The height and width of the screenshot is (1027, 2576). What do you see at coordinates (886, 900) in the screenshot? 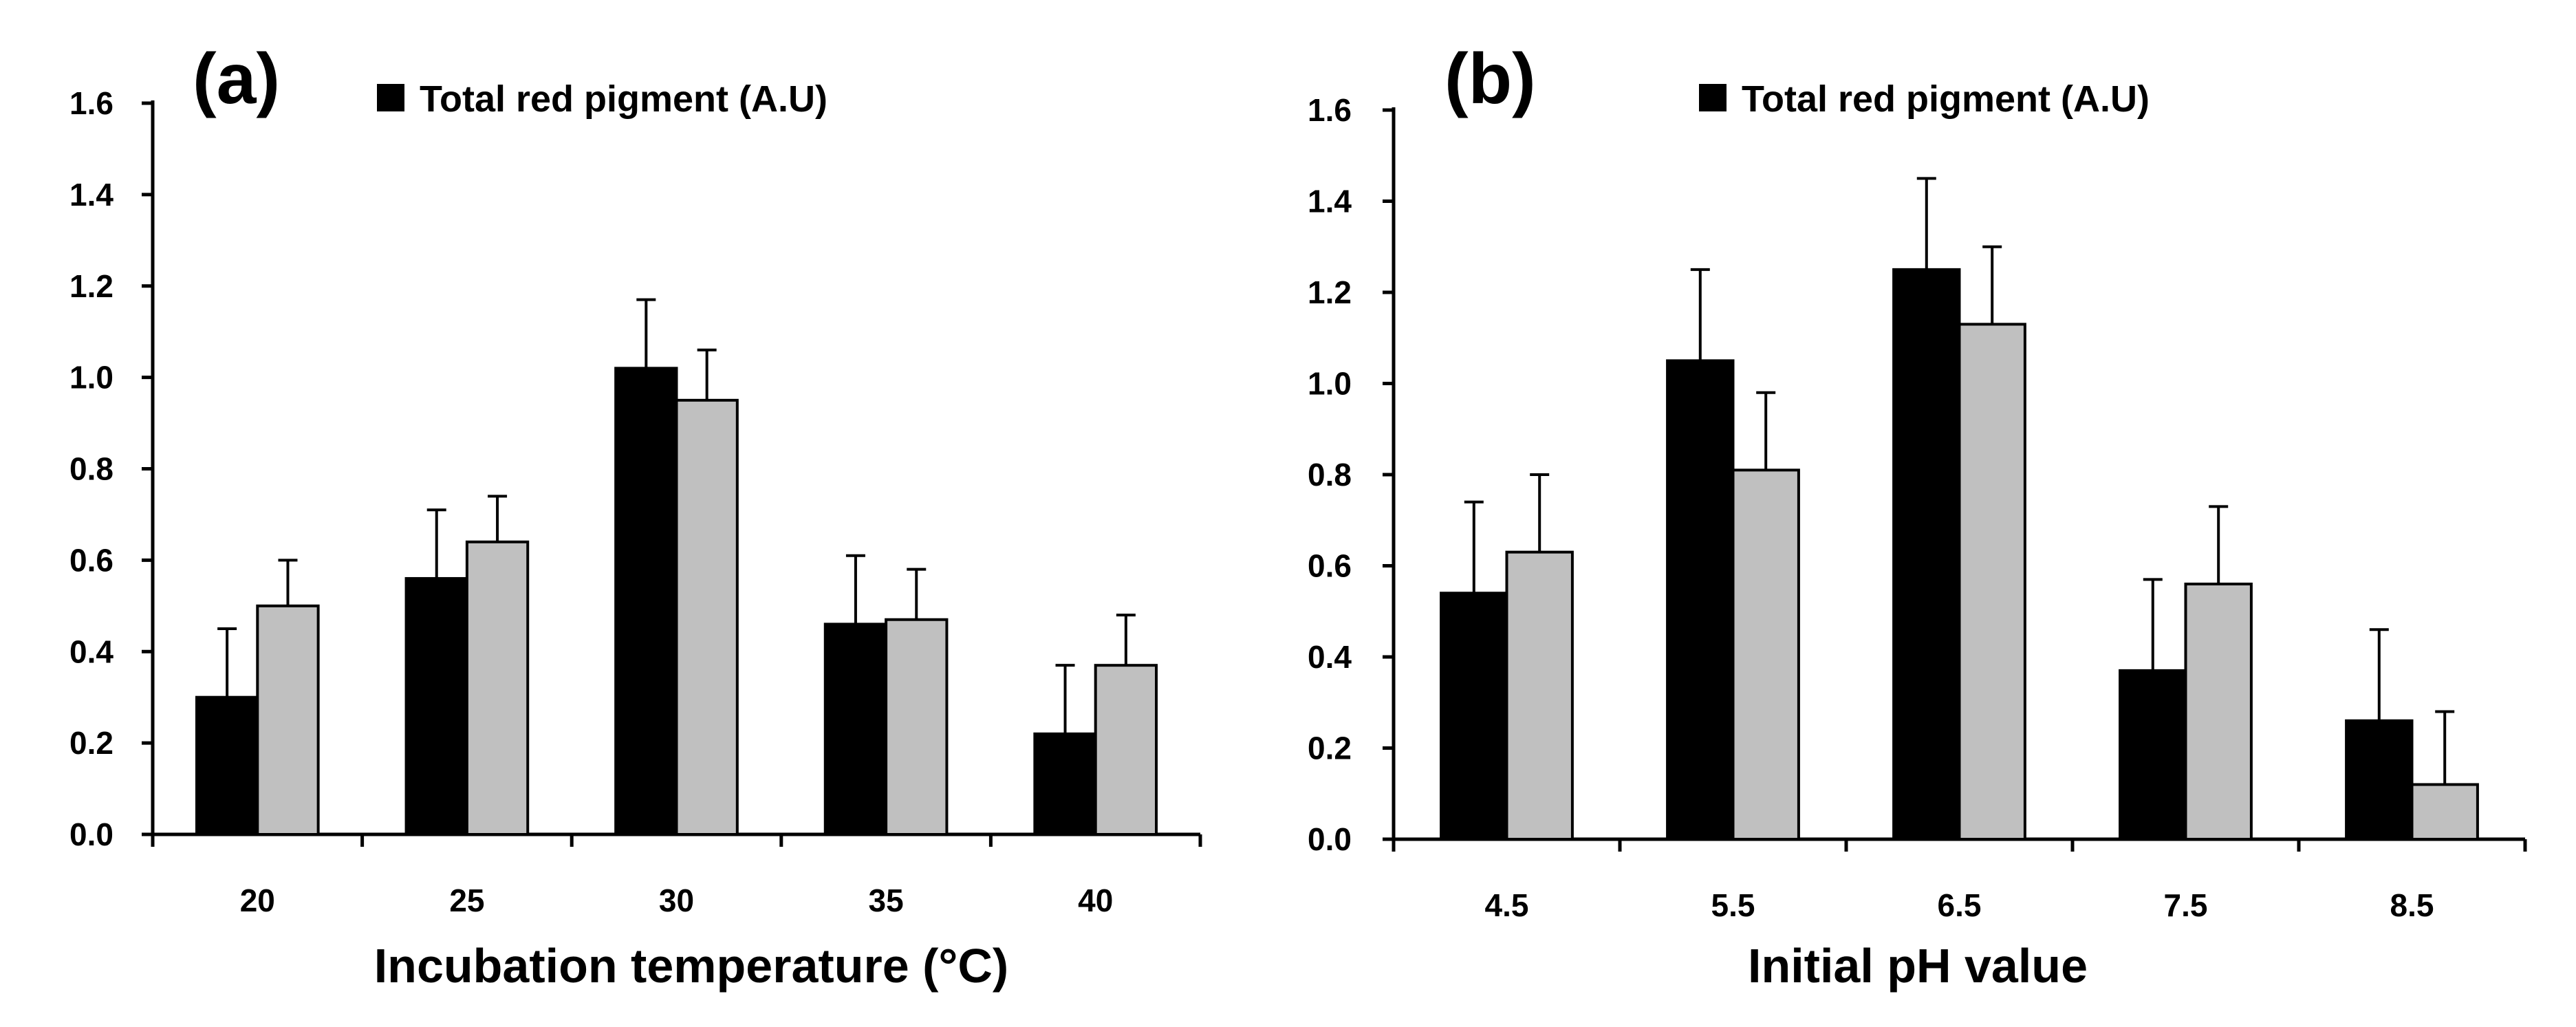
I see `x-tick-label: 35` at bounding box center [886, 900].